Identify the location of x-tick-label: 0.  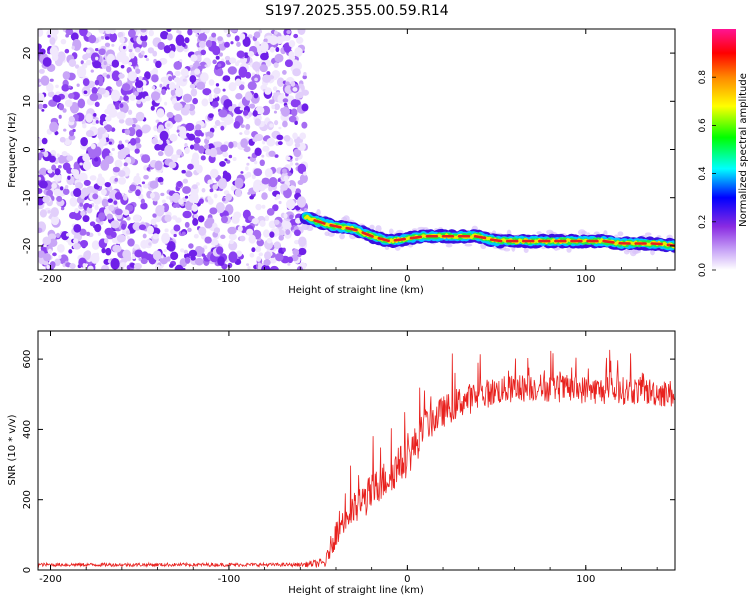
(407, 579).